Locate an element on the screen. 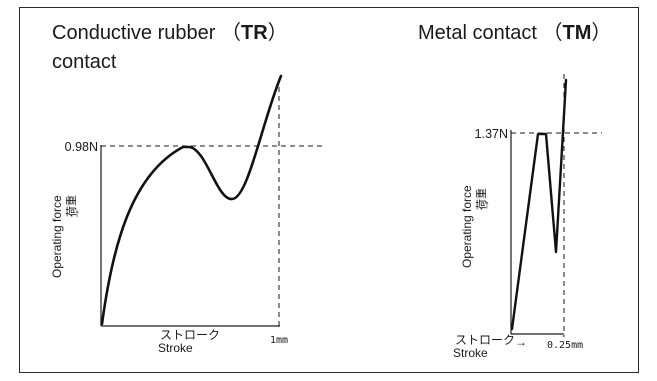  right-x-axis-label: Stroke is located at coordinates (470, 353).